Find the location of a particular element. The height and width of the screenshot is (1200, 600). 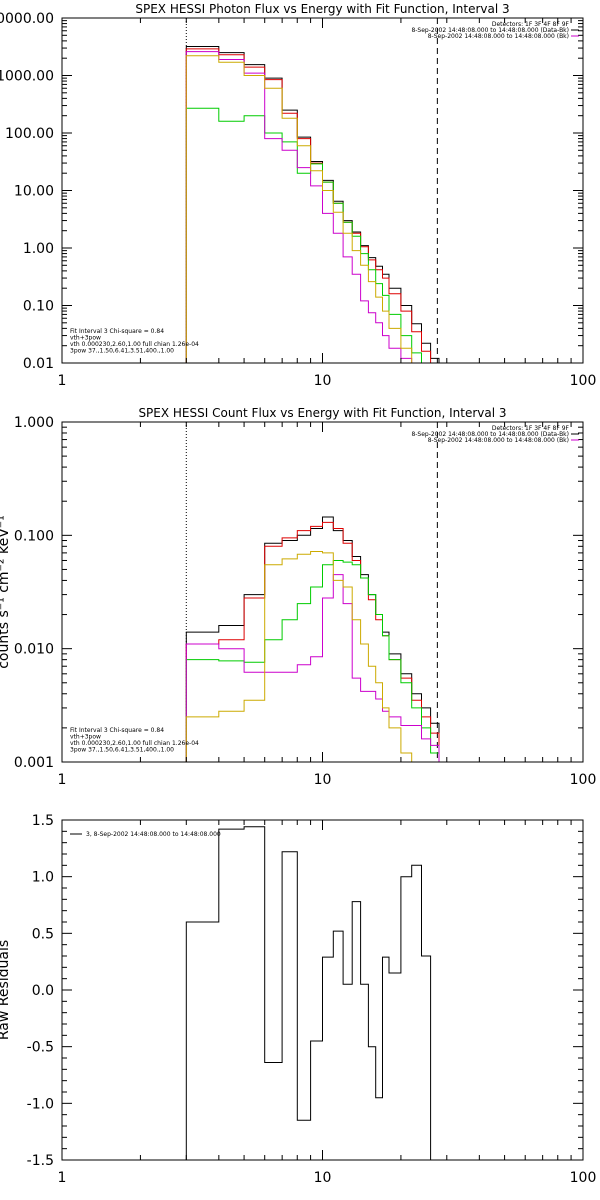

y-tick-label: -0.5 is located at coordinates (40, 1048).